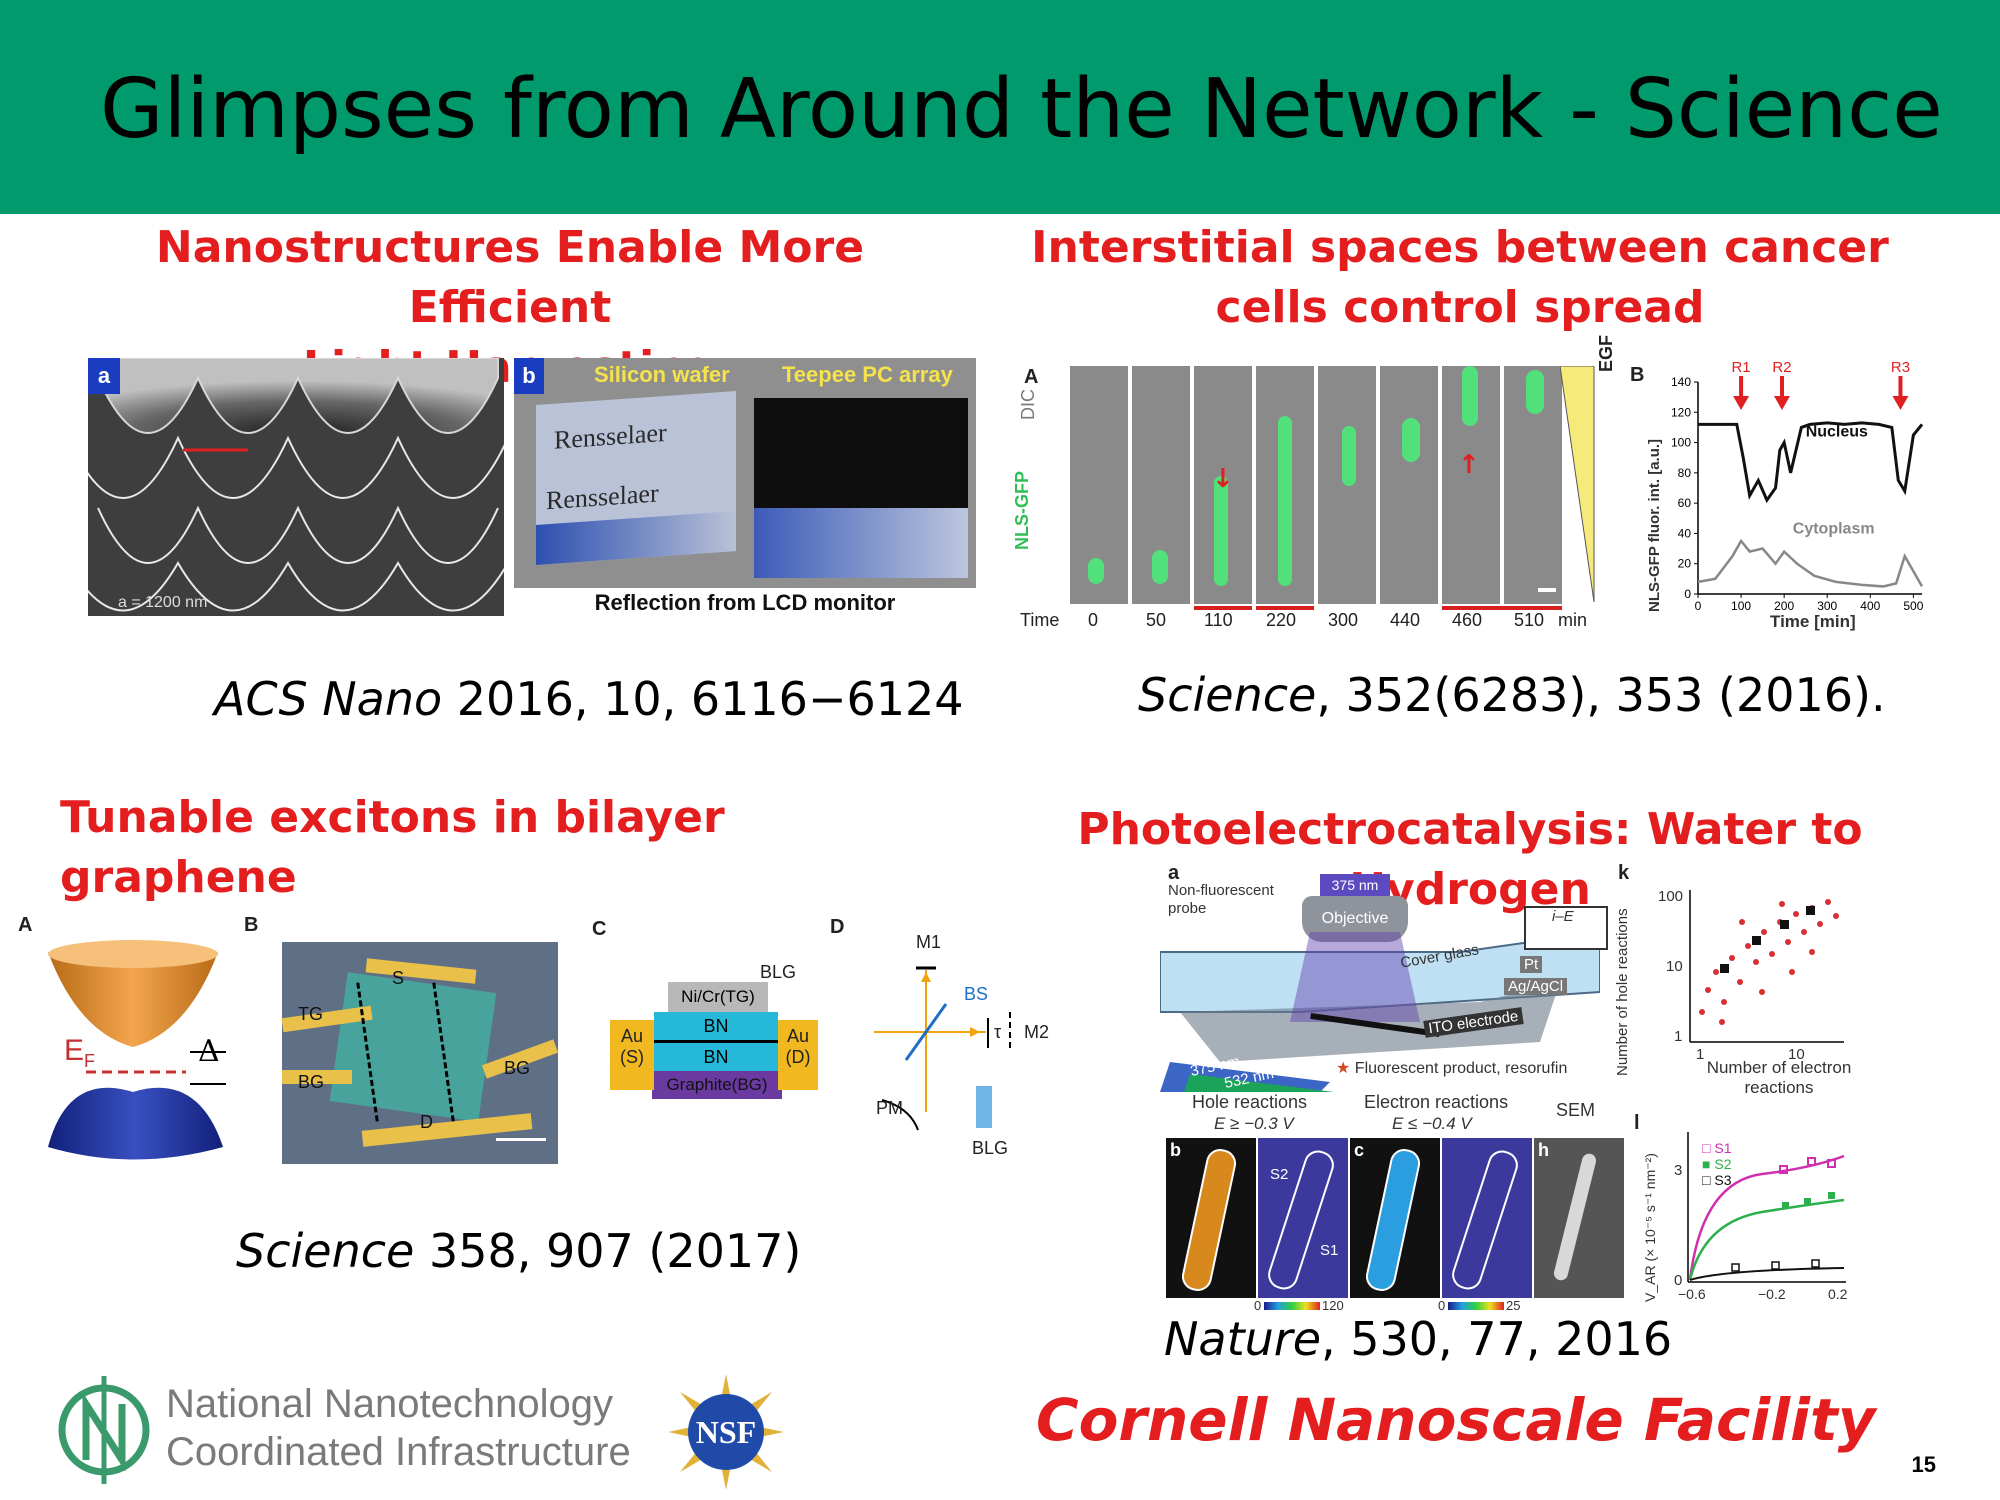 This screenshot has width=2000, height=1500. I want to click on label-product: ★ Fluorescent product, resorufin, so click(1452, 1068).